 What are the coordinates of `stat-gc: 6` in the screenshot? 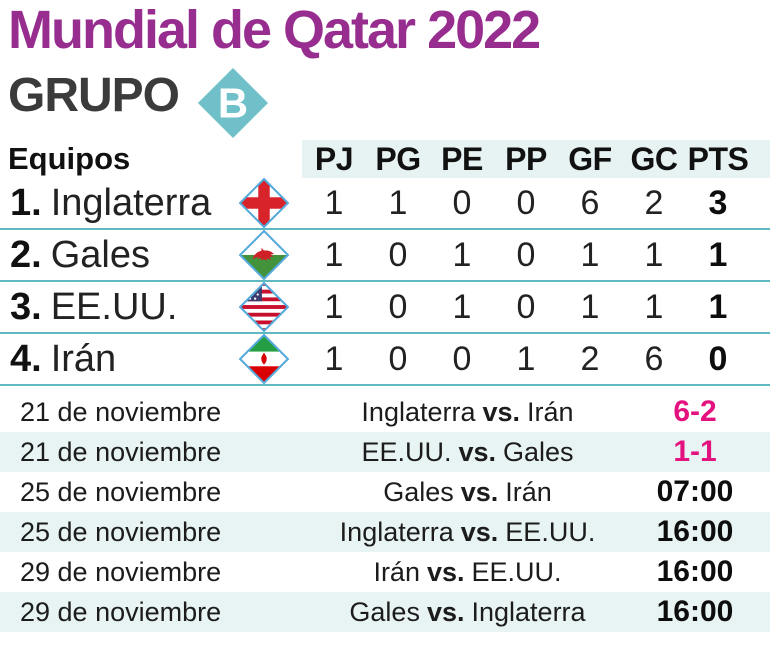 It's located at (654, 358).